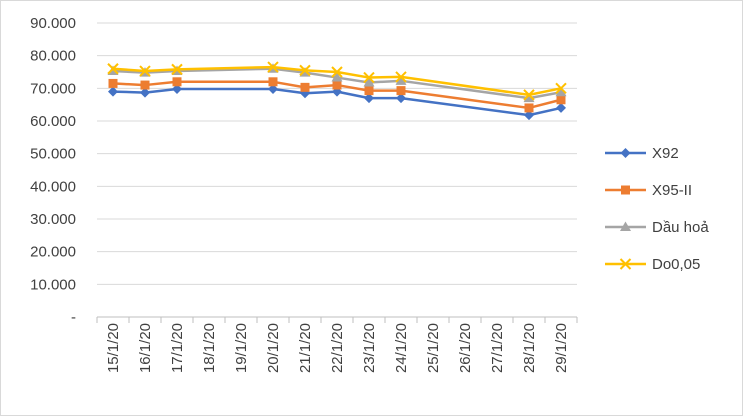 The height and width of the screenshot is (416, 743). Describe the element at coordinates (209, 348) in the screenshot. I see `x-tick-label: 18/1/20` at that location.